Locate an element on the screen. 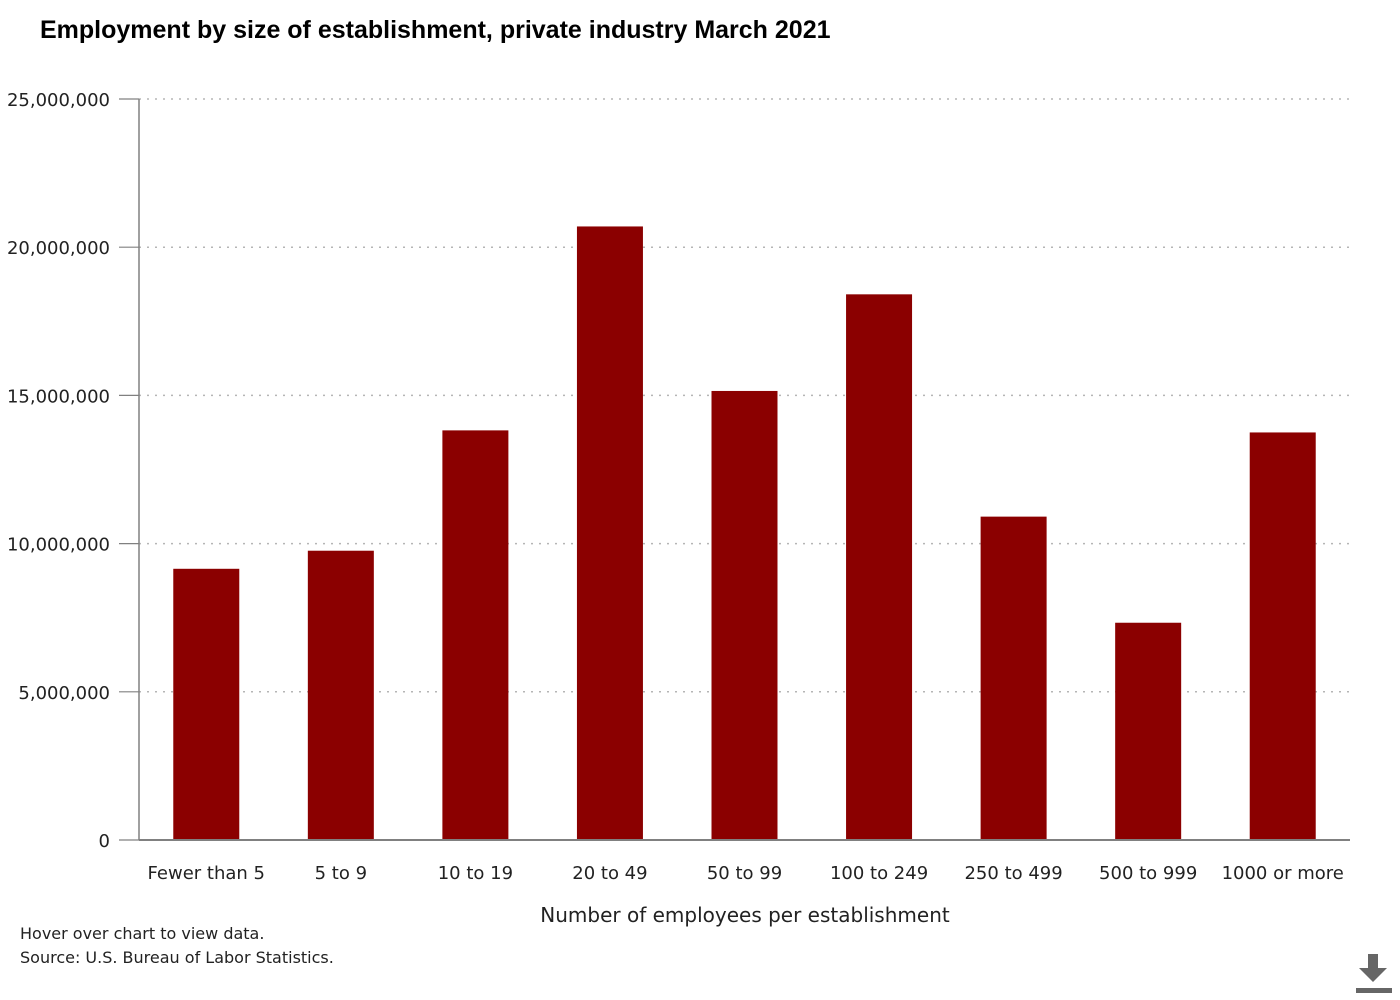 Image resolution: width=1400 pixels, height=1000 pixels. x-tick-label: 10 to 19 is located at coordinates (475, 873).